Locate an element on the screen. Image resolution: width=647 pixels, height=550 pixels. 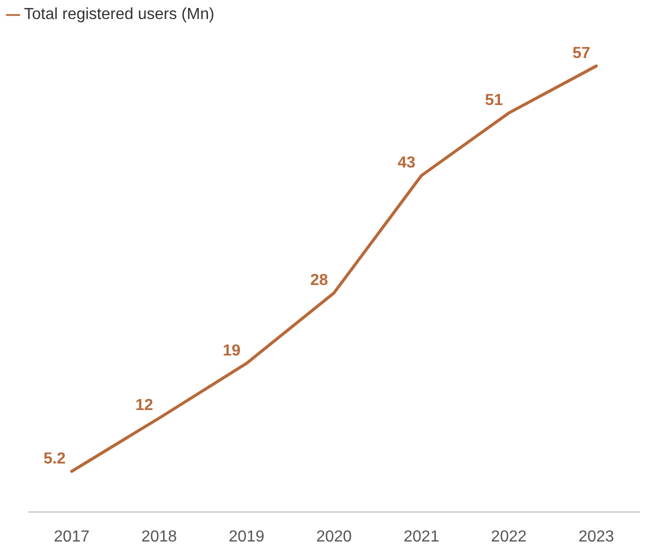
data-label: 43 is located at coordinates (407, 163).